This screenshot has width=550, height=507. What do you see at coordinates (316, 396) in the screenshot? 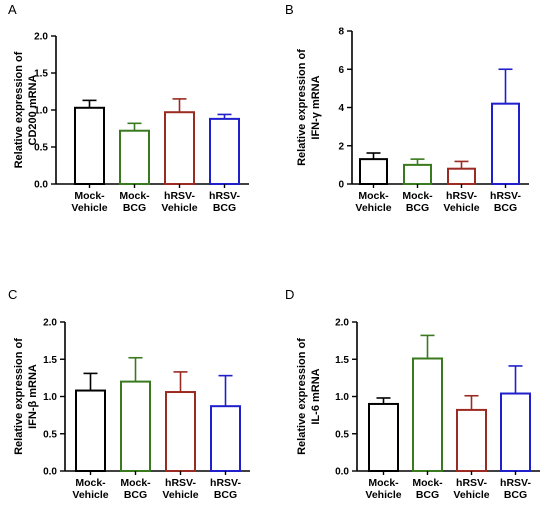
I see `y-axis-label: IL-6 mRNA` at bounding box center [316, 396].